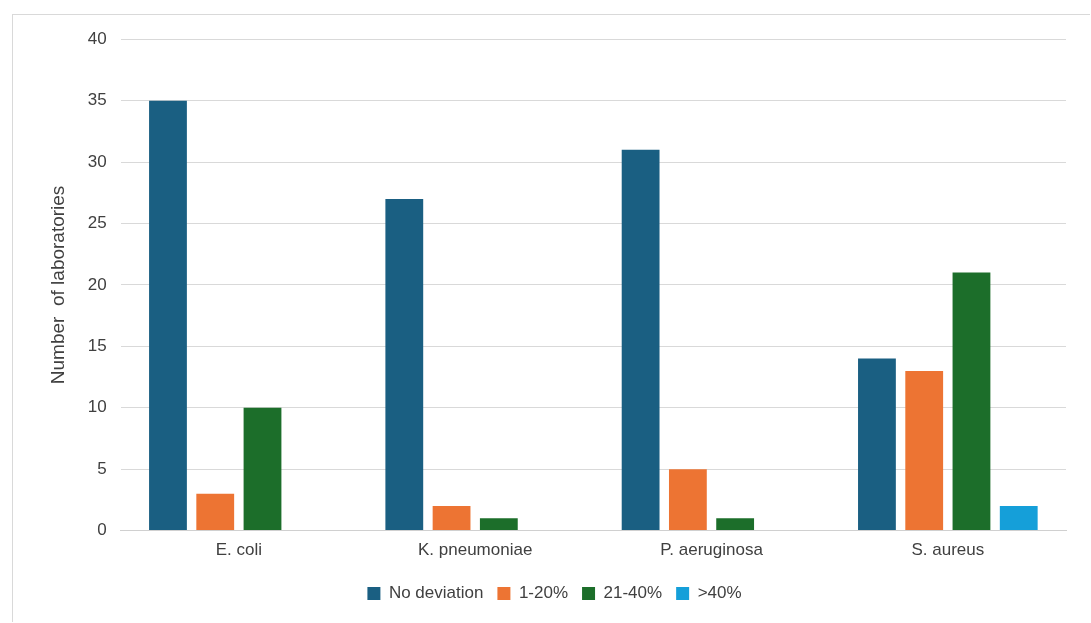 The image size is (1091, 623). I want to click on y-tick-label: 35, so click(97, 100).